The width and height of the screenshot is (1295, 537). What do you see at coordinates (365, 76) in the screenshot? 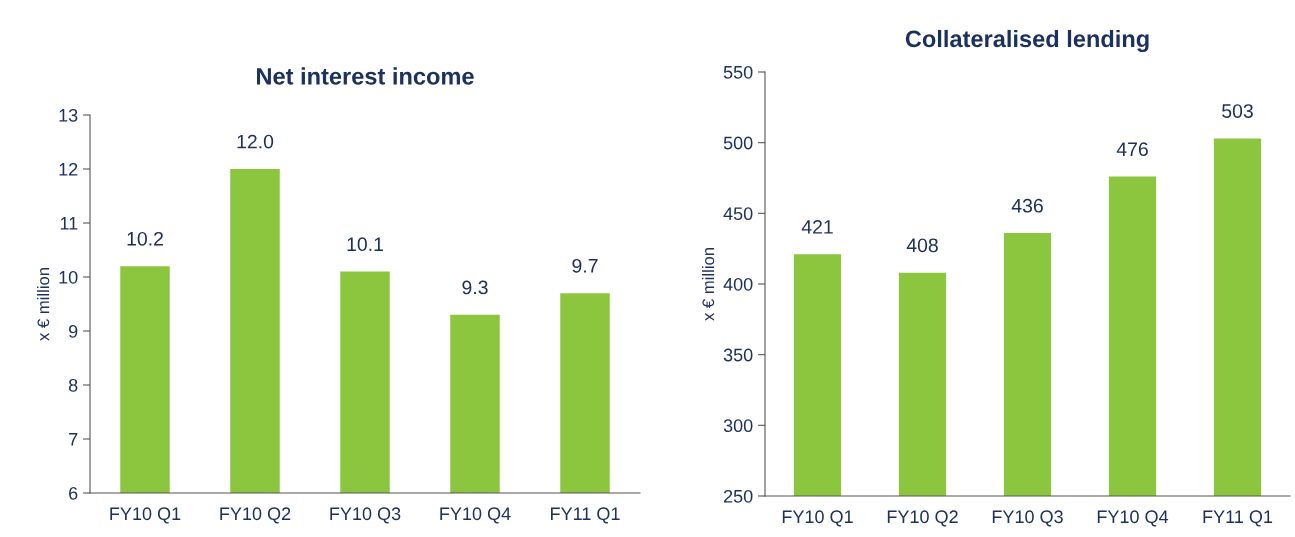
I see `chart-title: Net interest income` at bounding box center [365, 76].